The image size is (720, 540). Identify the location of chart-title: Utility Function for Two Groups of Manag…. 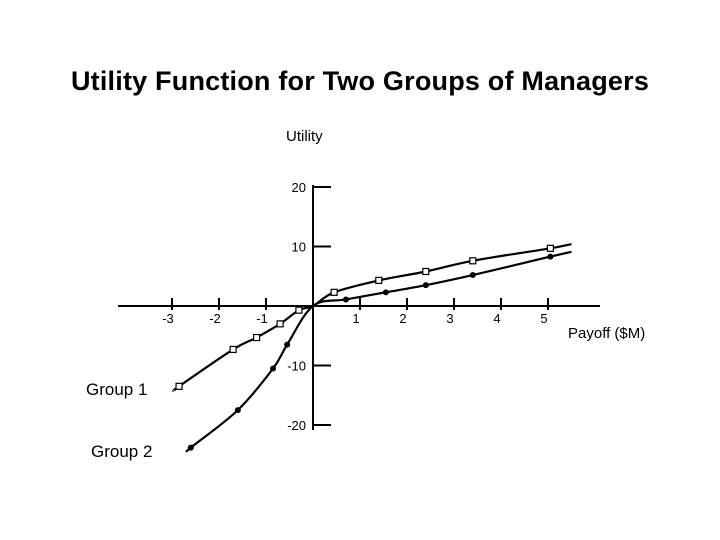
(360, 81).